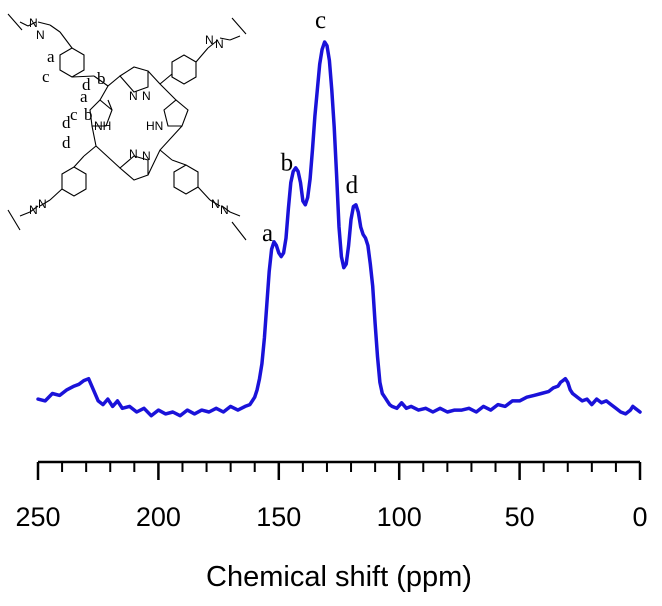 This screenshot has width=662, height=606. I want to click on polymer-brackets, so click(127, 127).